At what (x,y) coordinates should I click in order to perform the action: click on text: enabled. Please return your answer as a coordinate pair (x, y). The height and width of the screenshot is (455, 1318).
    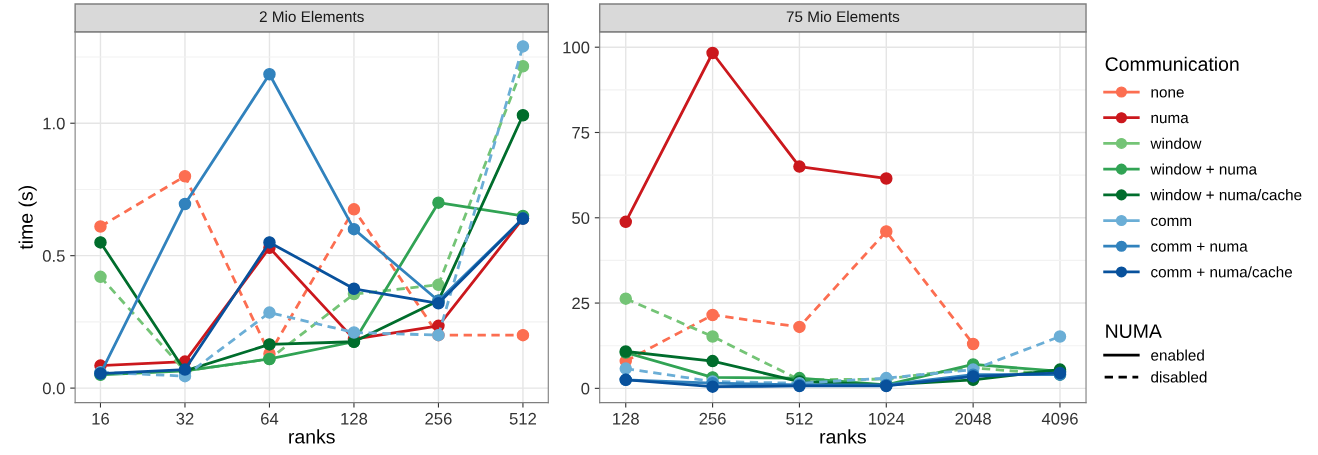
    Looking at the image, I should click on (1177, 355).